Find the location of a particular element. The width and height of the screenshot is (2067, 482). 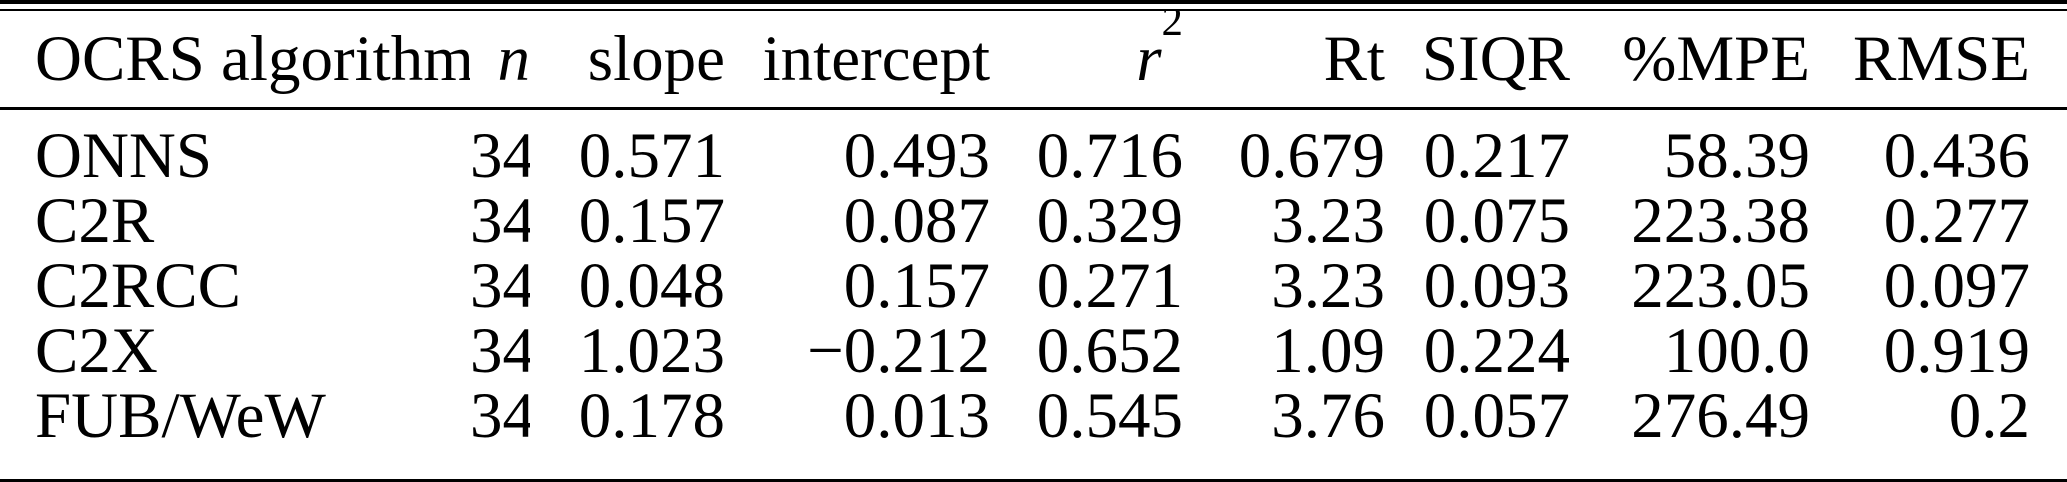

col-header-label: %MPE is located at coordinates (1716, 58).